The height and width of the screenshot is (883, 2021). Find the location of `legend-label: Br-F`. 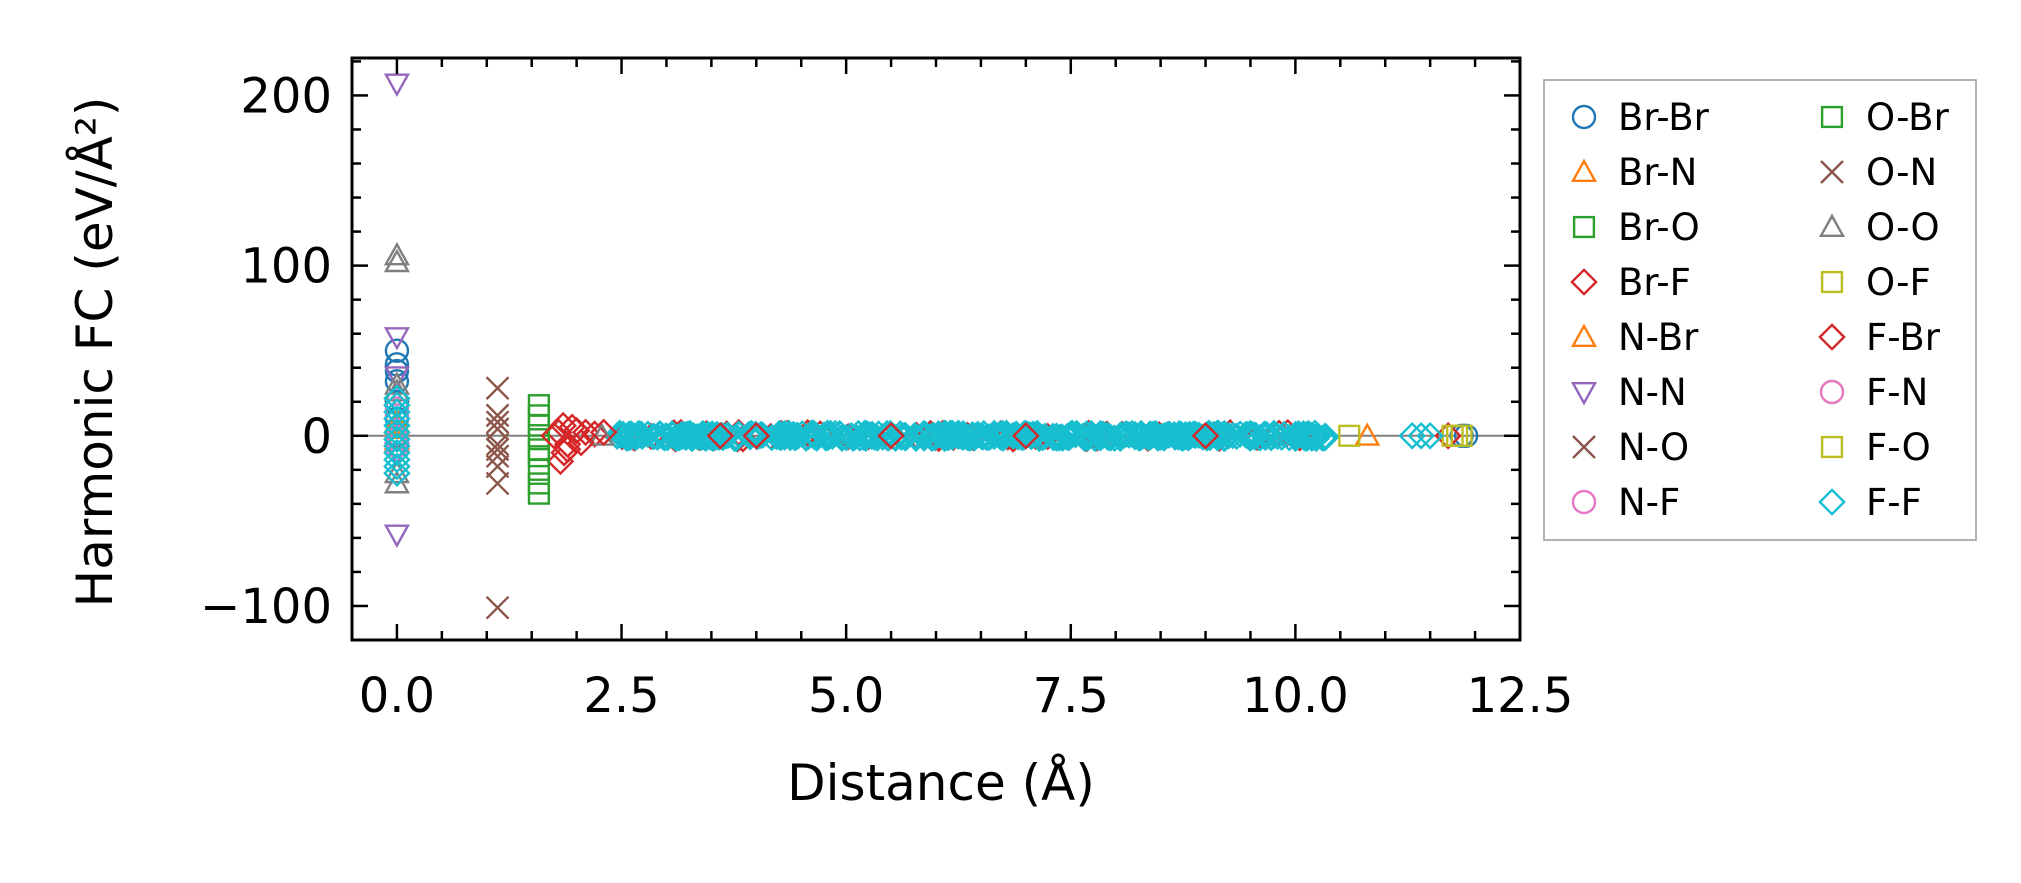

legend-label: Br-F is located at coordinates (1654, 282).